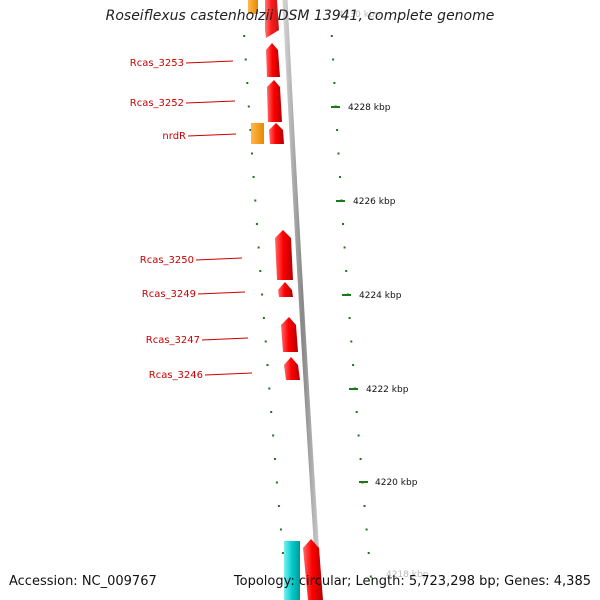 This screenshot has width=600, height=600. What do you see at coordinates (174, 136) in the screenshot?
I see `gene-label-nrdR: nrdR` at bounding box center [174, 136].